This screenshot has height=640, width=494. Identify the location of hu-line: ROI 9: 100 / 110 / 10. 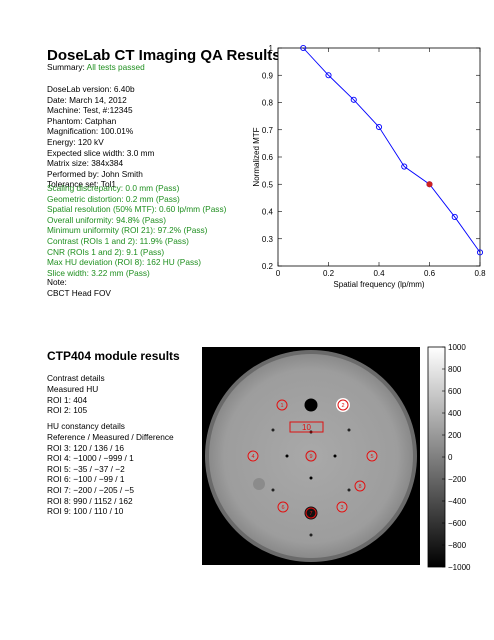
(85, 511).